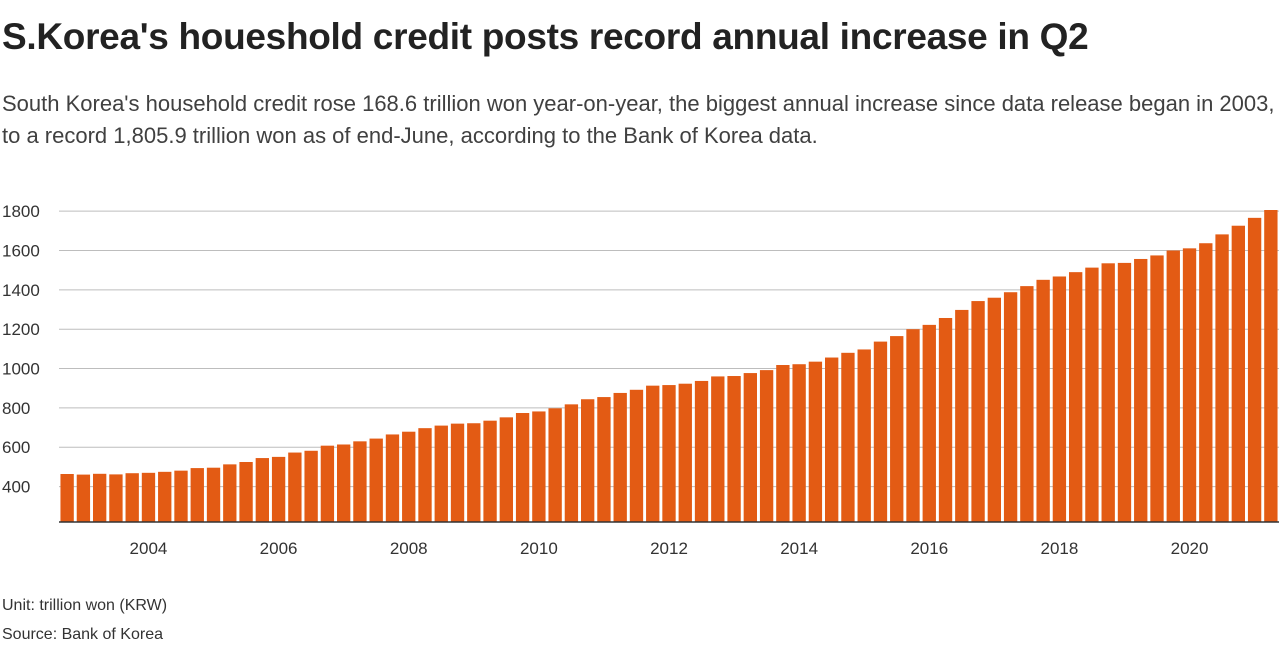  Describe the element at coordinates (21, 329) in the screenshot. I see `y-tick-label: 1200` at that location.